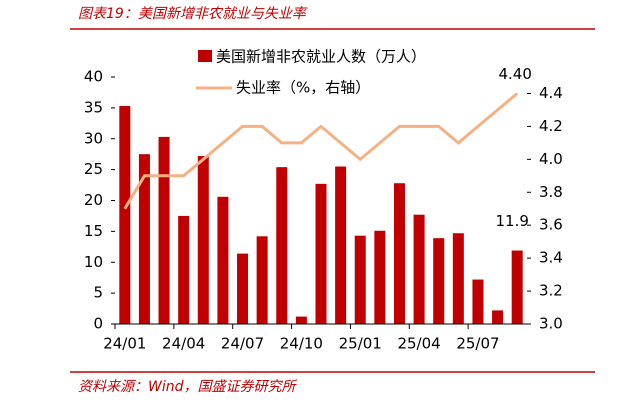 This screenshot has height=407, width=622. What do you see at coordinates (514, 74) in the screenshot?
I see `line-value-label: 4.40` at bounding box center [514, 74].